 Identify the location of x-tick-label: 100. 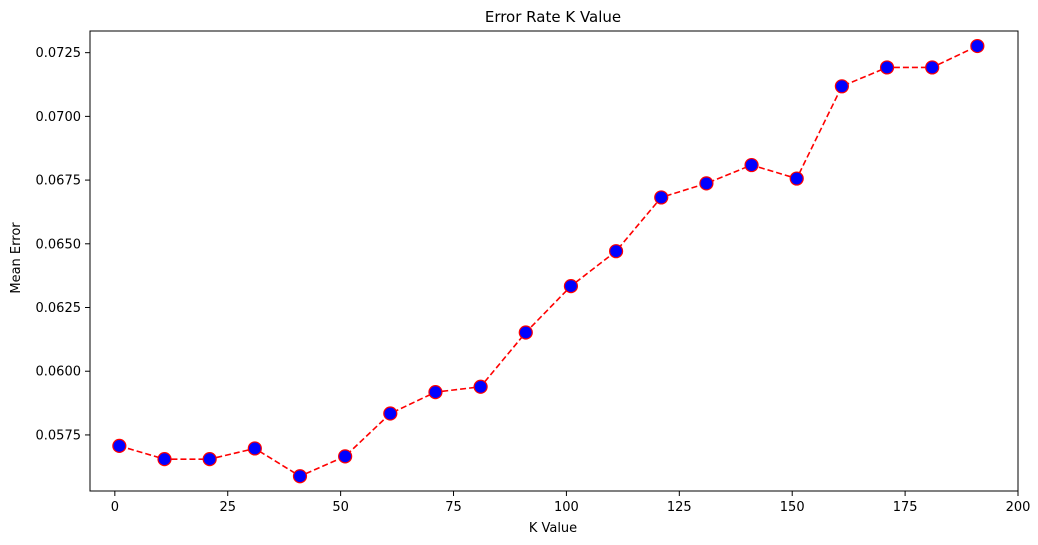
(566, 507).